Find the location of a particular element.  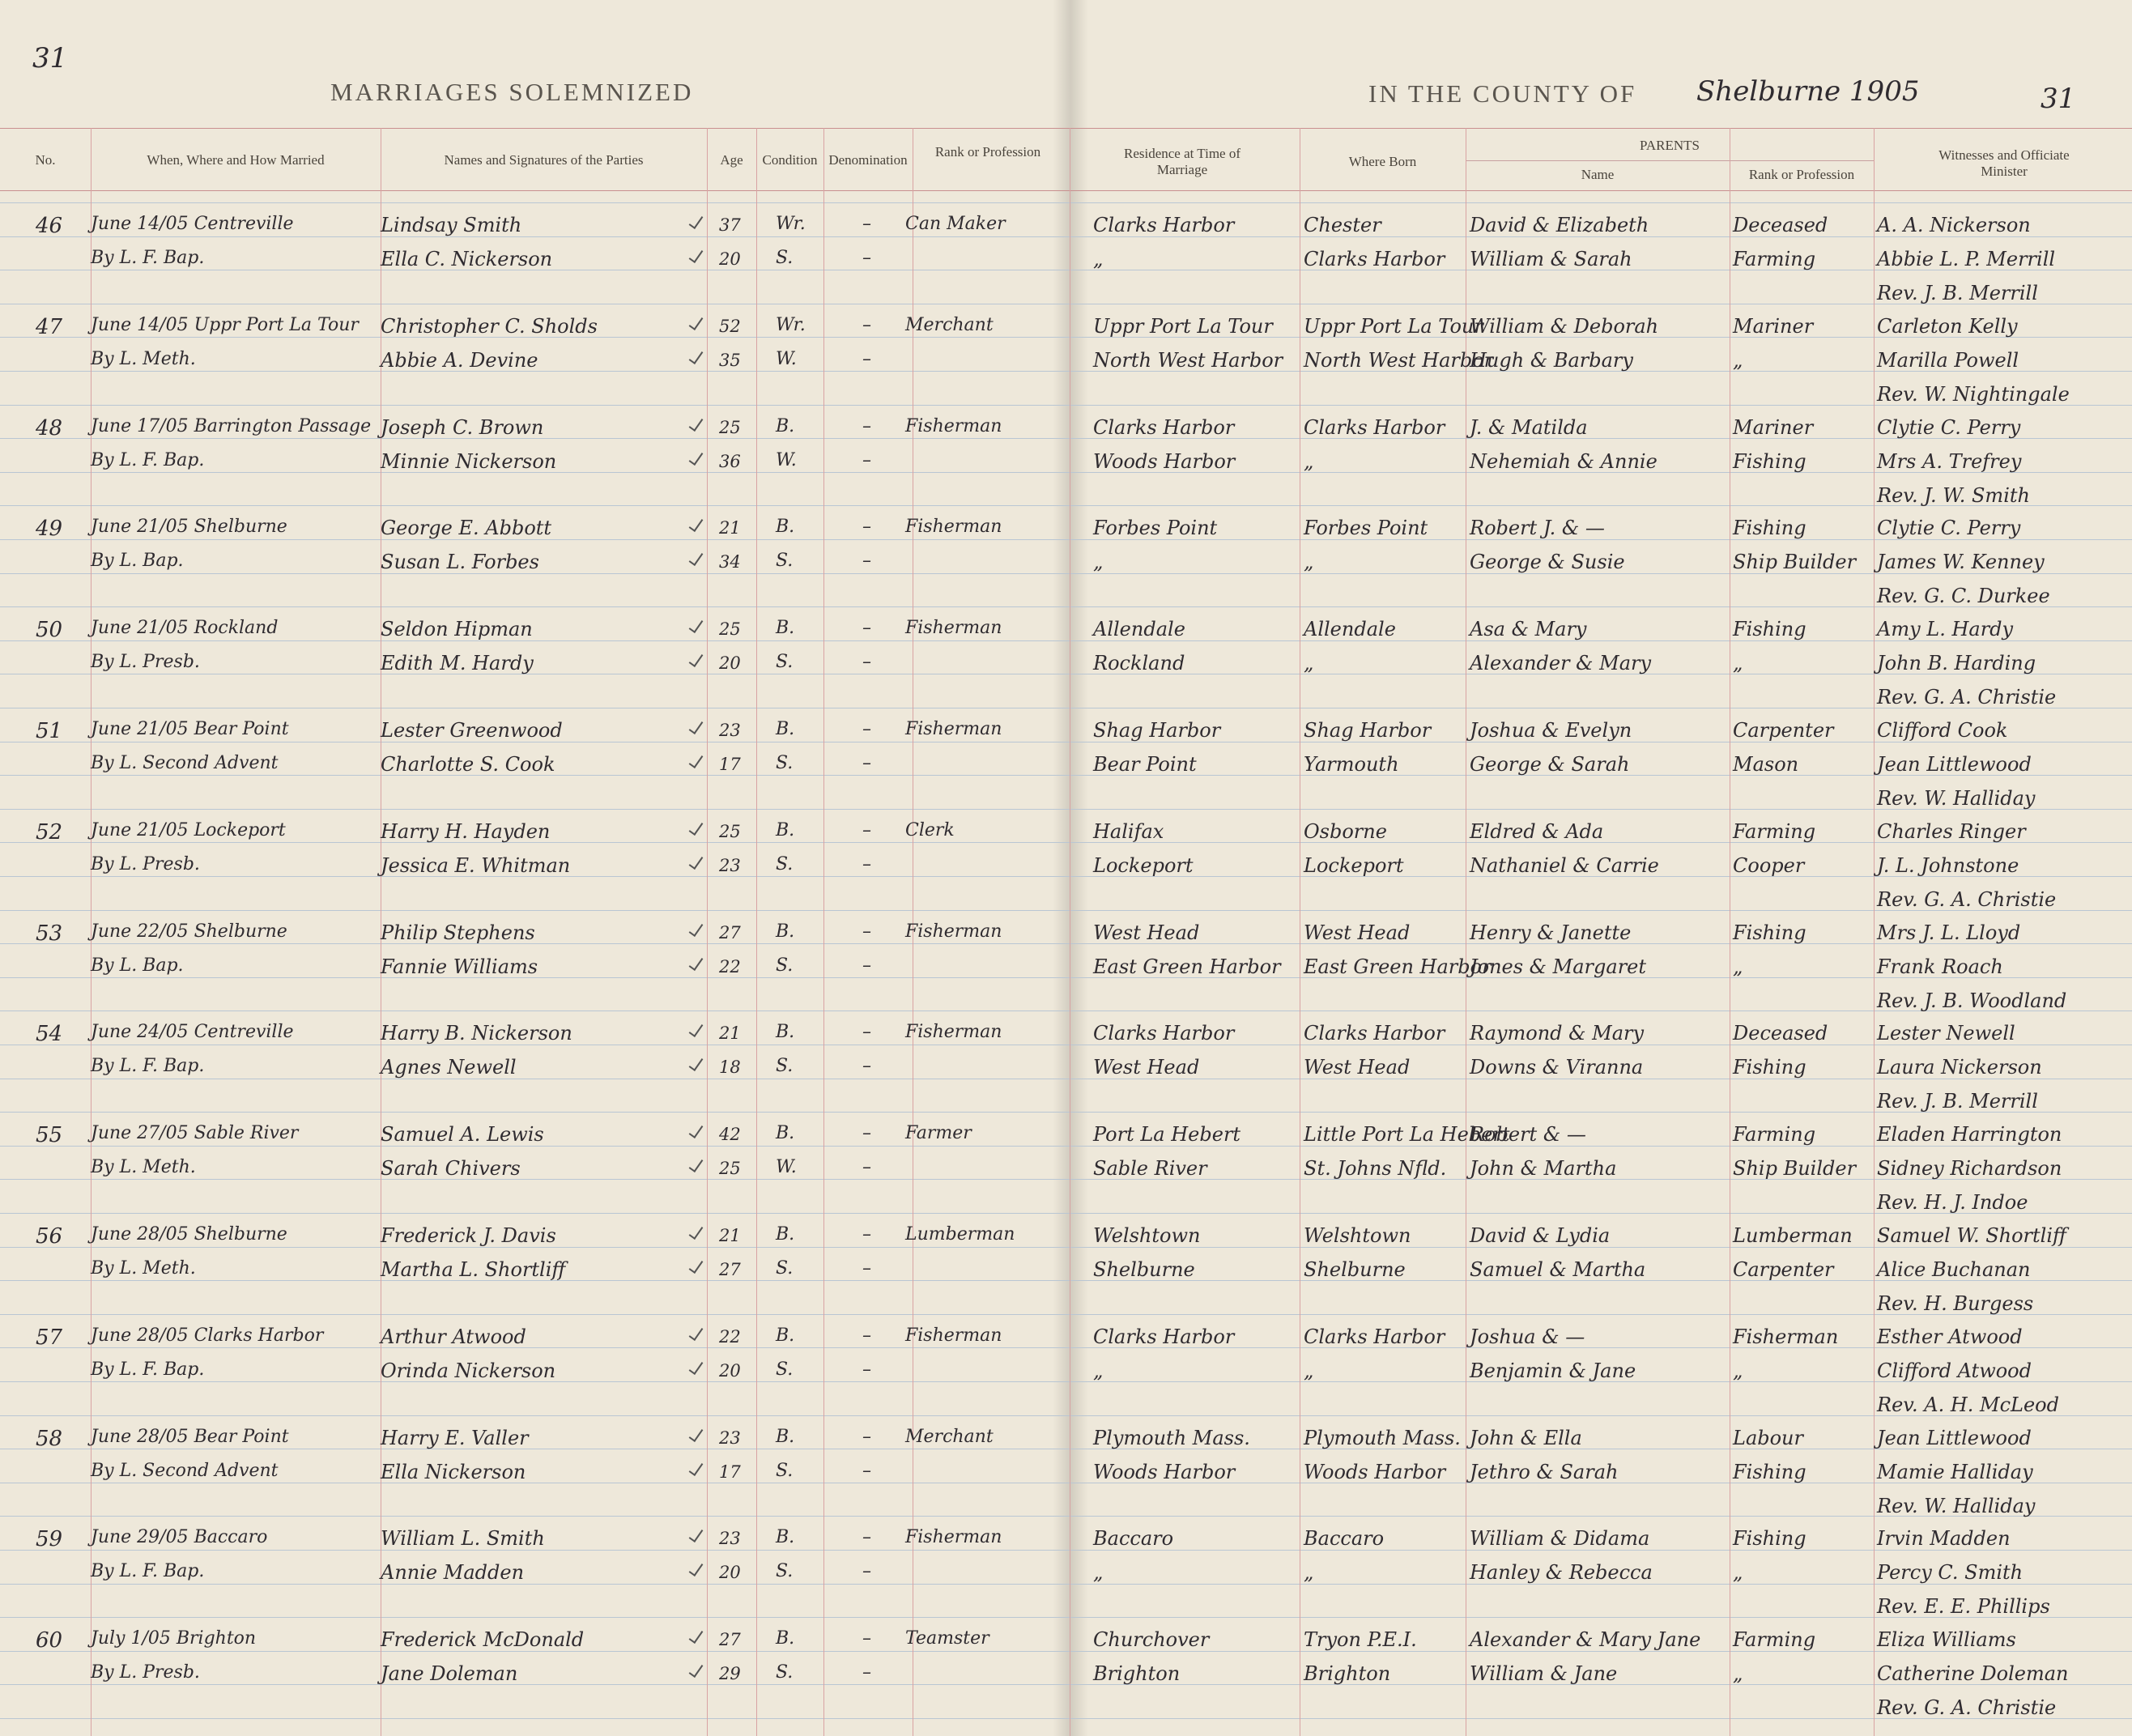

parent-names: Joshua & Evelyn is located at coordinates (1551, 730).